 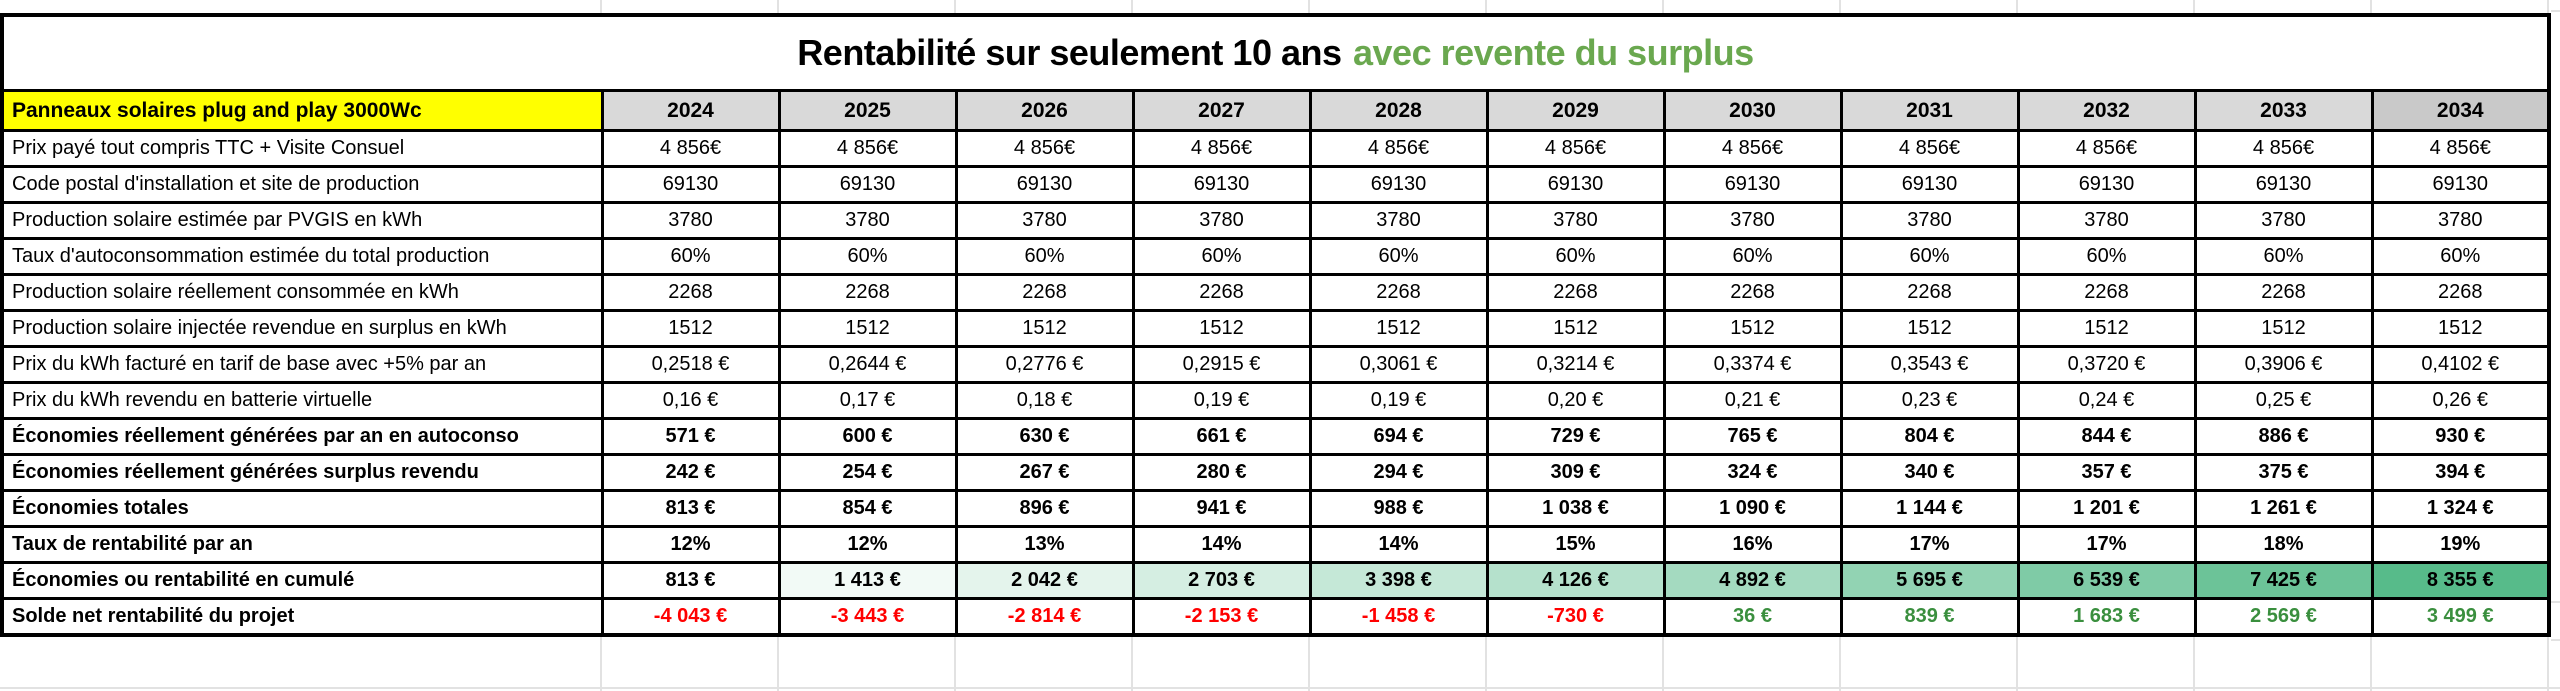 What do you see at coordinates (1221, 400) in the screenshot?
I see `data-cell: 0,19 €` at bounding box center [1221, 400].